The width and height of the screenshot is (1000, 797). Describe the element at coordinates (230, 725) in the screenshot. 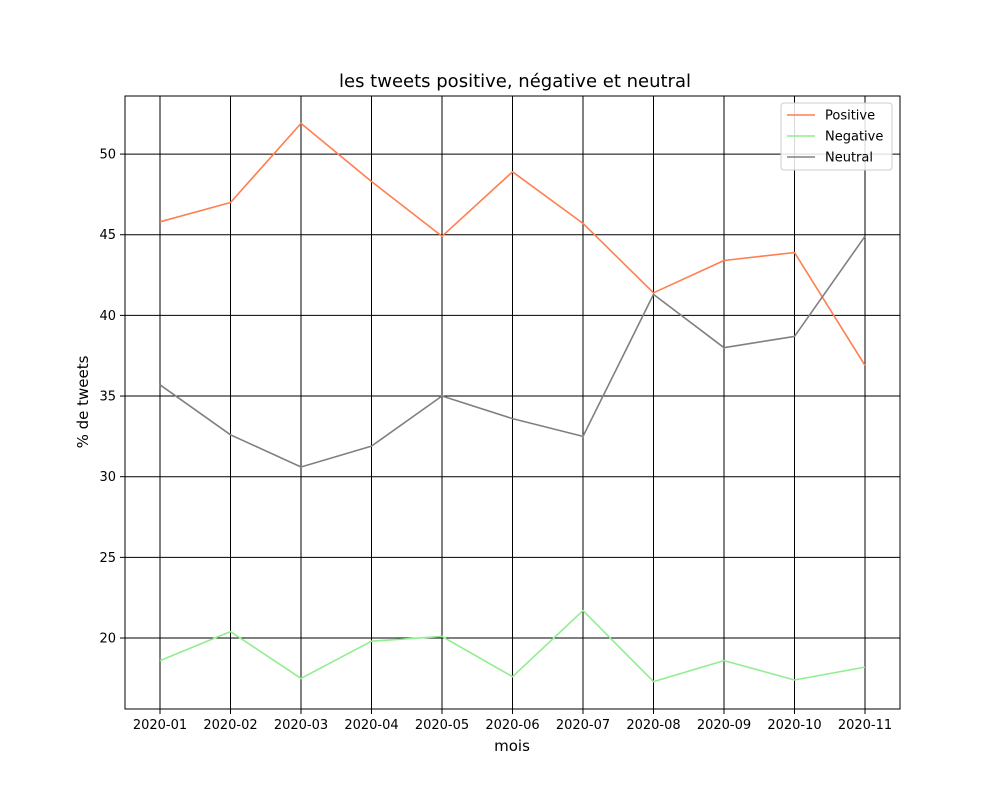

I see `x-tick-label: 2020-02` at that location.